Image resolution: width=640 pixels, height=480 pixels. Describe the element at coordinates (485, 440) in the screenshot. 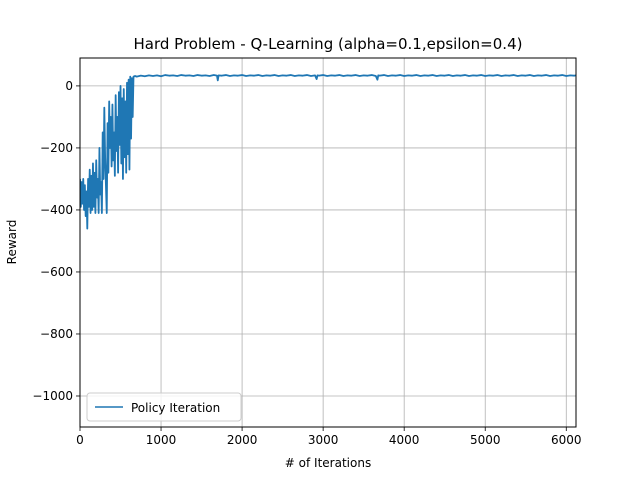

I see `x-tick-label: 5000` at that location.